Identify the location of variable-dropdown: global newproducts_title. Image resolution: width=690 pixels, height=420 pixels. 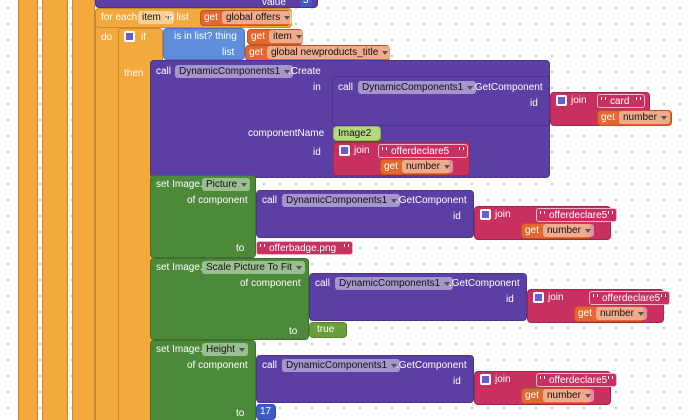
(329, 52).